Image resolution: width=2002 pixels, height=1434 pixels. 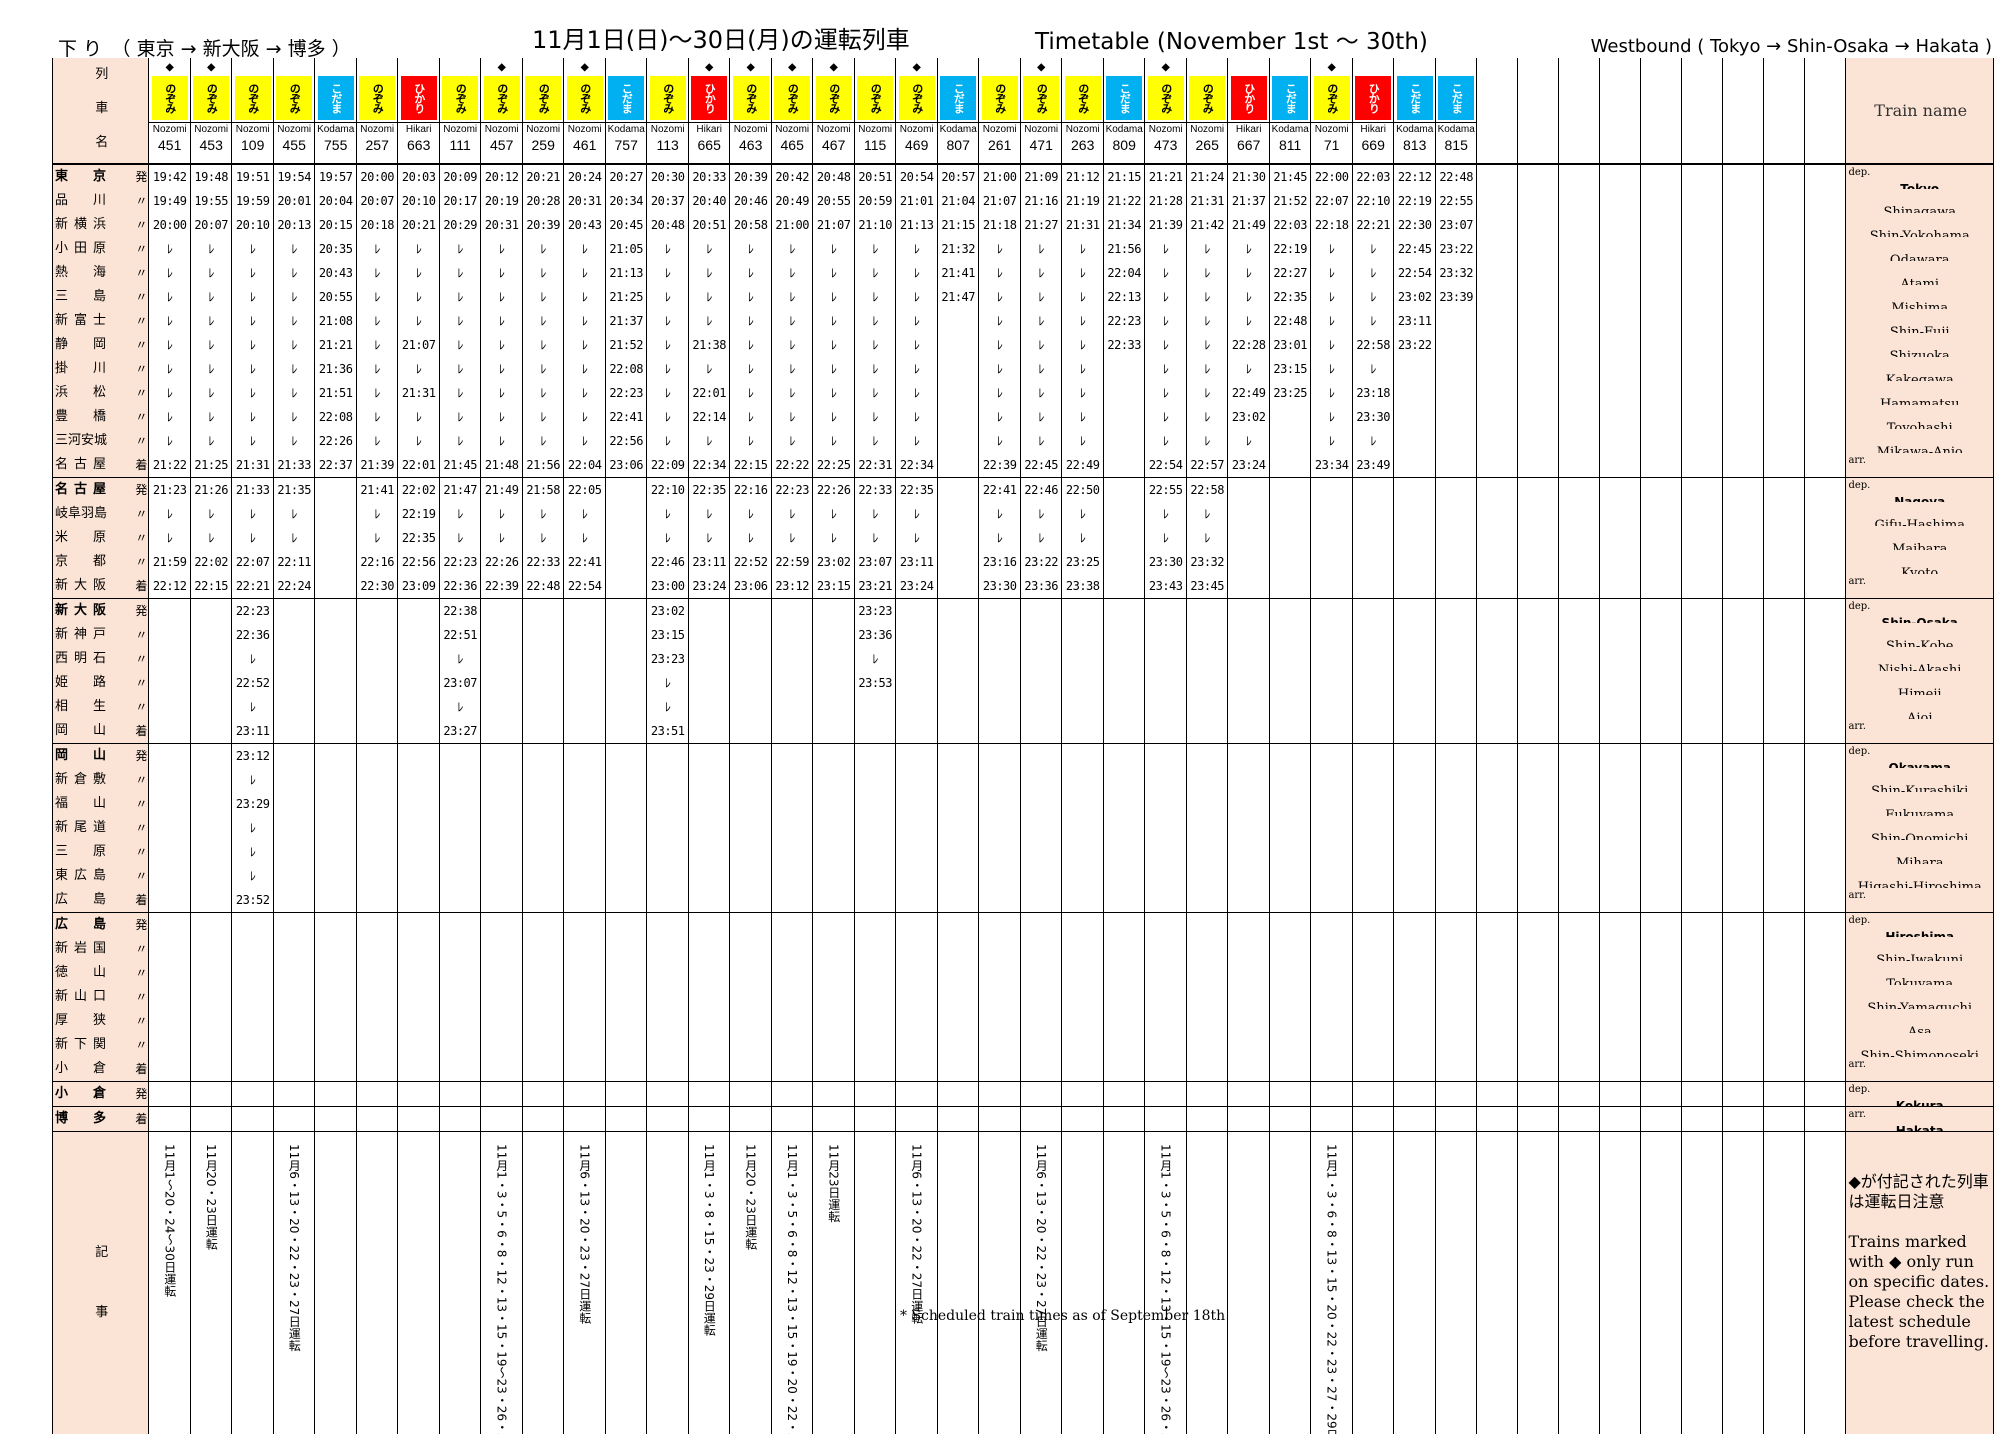 I want to click on train-number: 465, so click(x=792, y=145).